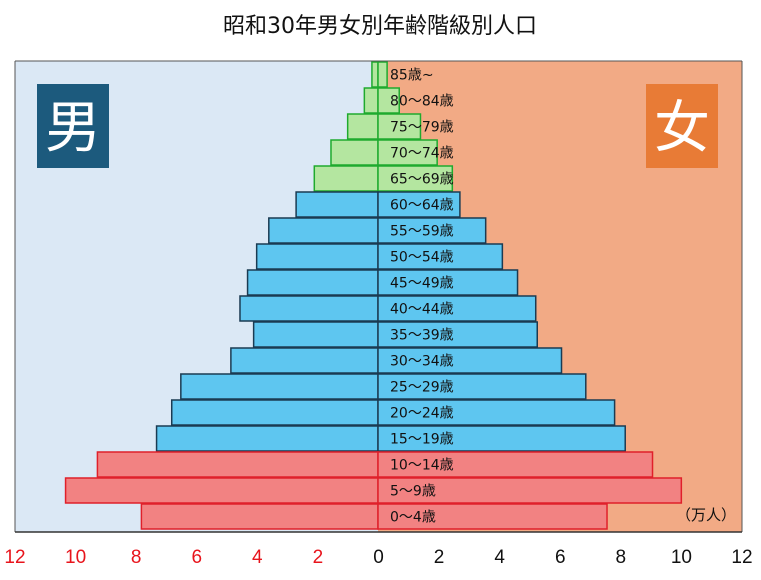  I want to click on age-label-9: 40～44歳, so click(422, 310).